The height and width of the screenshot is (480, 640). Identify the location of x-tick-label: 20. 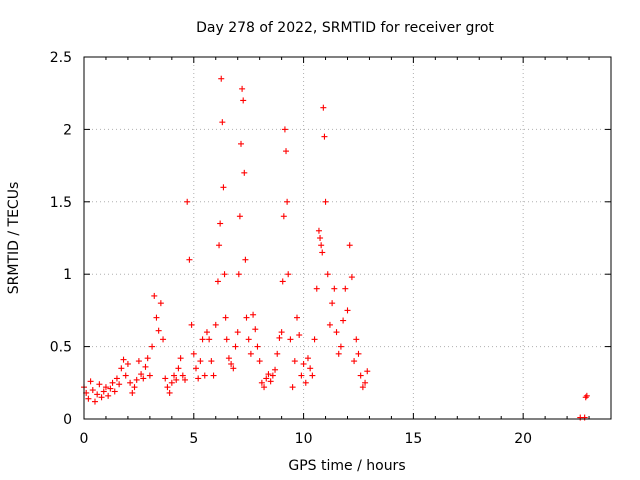
(523, 439).